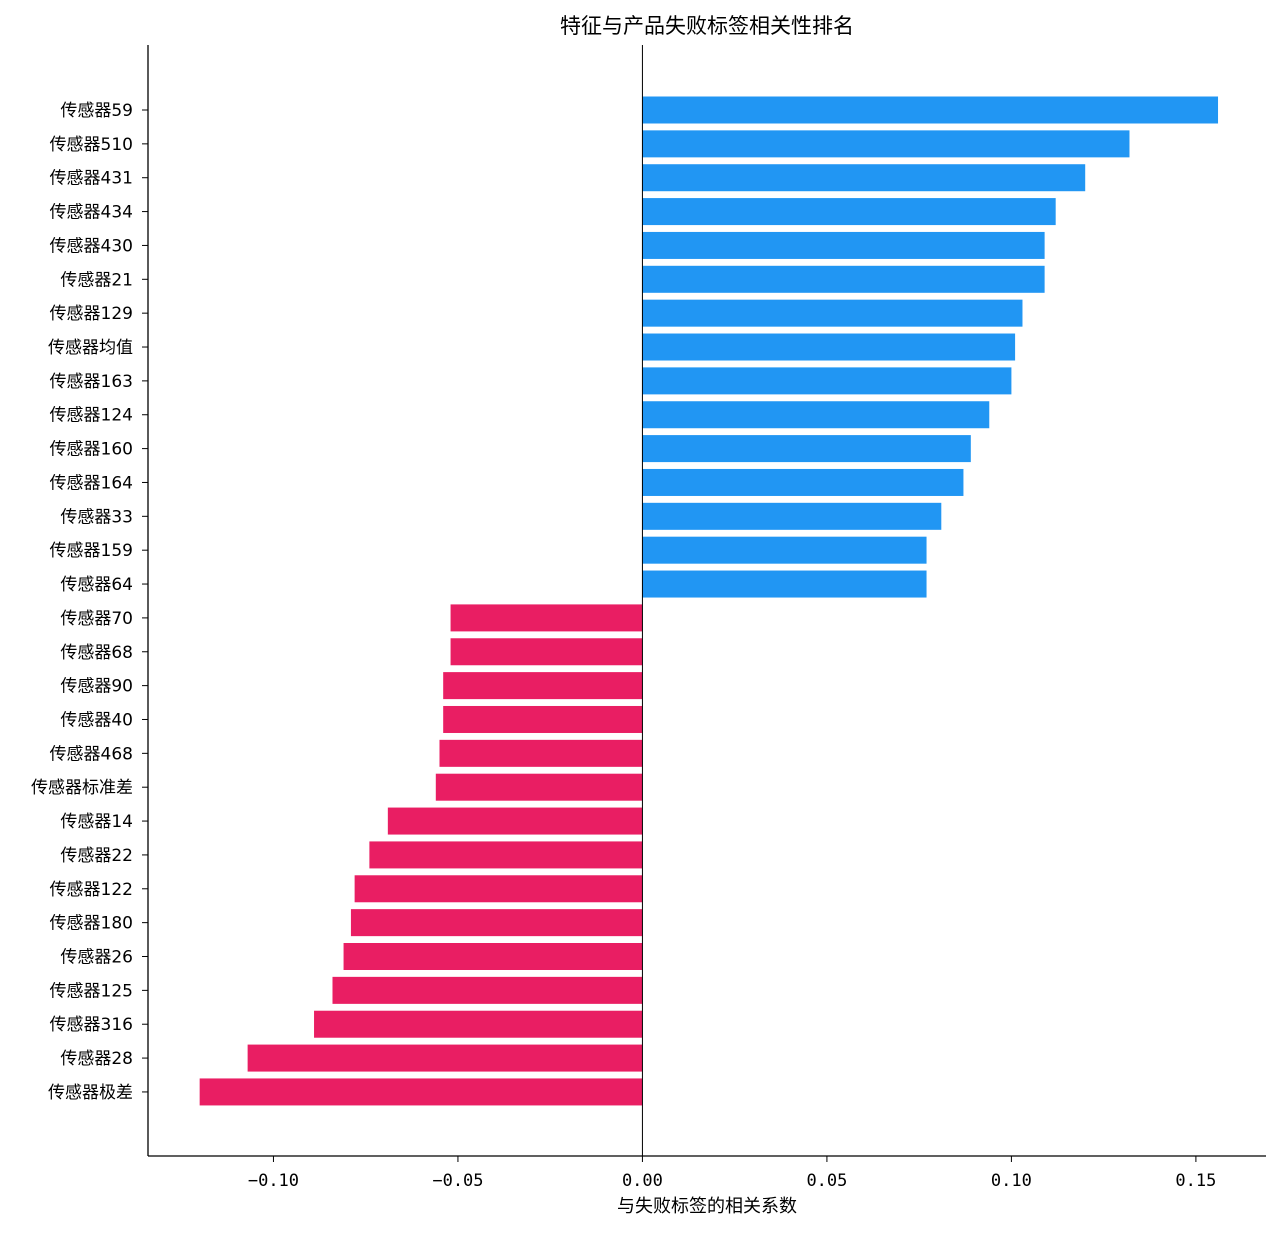 This screenshot has height=1234, width=1280. What do you see at coordinates (707, 1206) in the screenshot?
I see `x-axis-title: 与失败标签的相关系数` at bounding box center [707, 1206].